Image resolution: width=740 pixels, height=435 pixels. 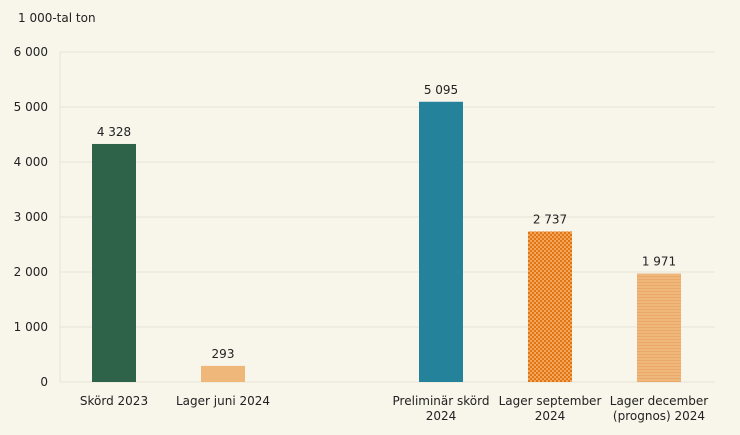 What do you see at coordinates (31, 217) in the screenshot?
I see `y-tick-label: 3 000` at bounding box center [31, 217].